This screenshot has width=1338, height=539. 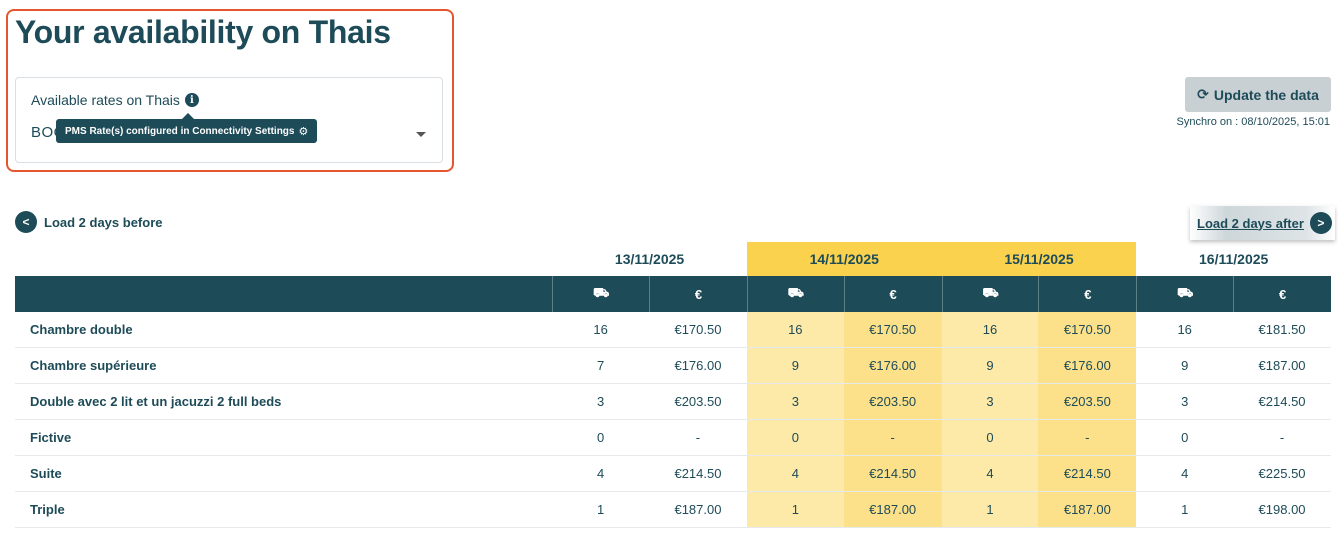 I want to click on load-after-link: Load 2 days after >, so click(x=1262, y=223).